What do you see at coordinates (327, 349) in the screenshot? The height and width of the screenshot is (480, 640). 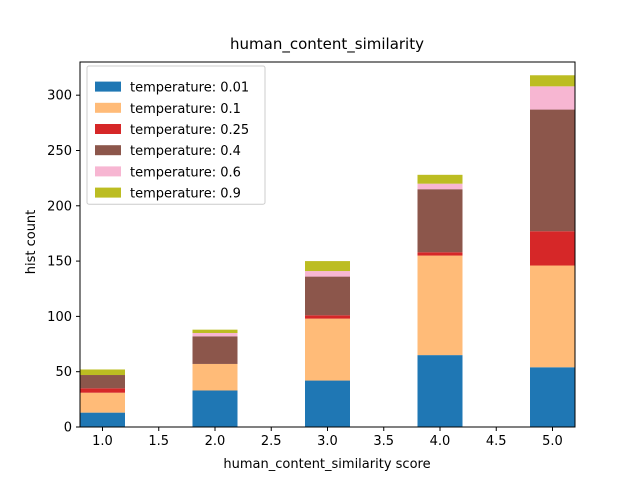 I see `bar-segment-s1-x2` at bounding box center [327, 349].